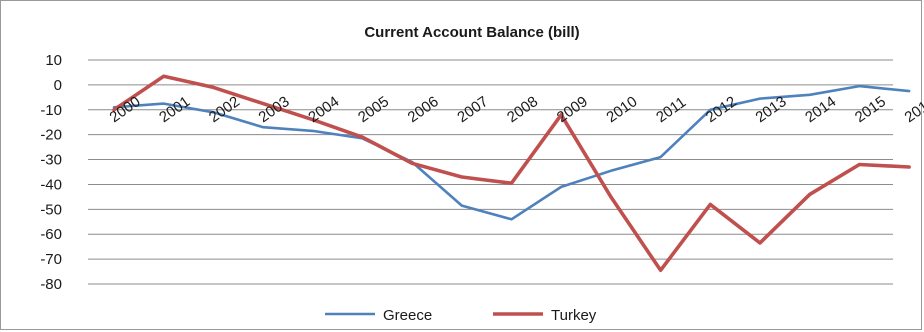 The width and height of the screenshot is (924, 332). What do you see at coordinates (471, 32) in the screenshot?
I see `chart-title: Current Account Balance (bill)` at bounding box center [471, 32].